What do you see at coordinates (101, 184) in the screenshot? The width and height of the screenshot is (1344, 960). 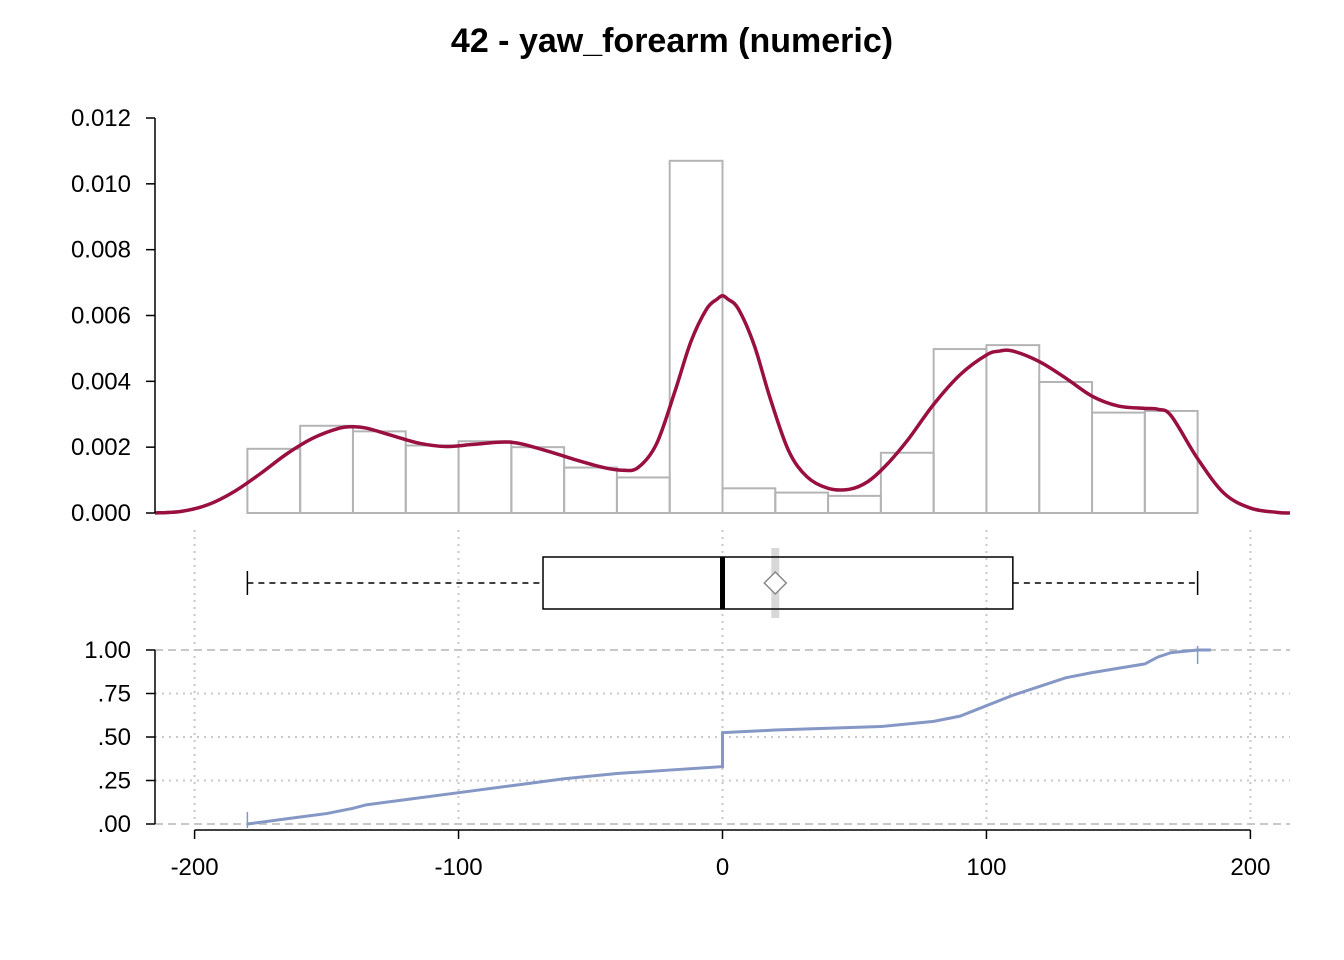 I see `density-y-tick-label: 0.010` at bounding box center [101, 184].